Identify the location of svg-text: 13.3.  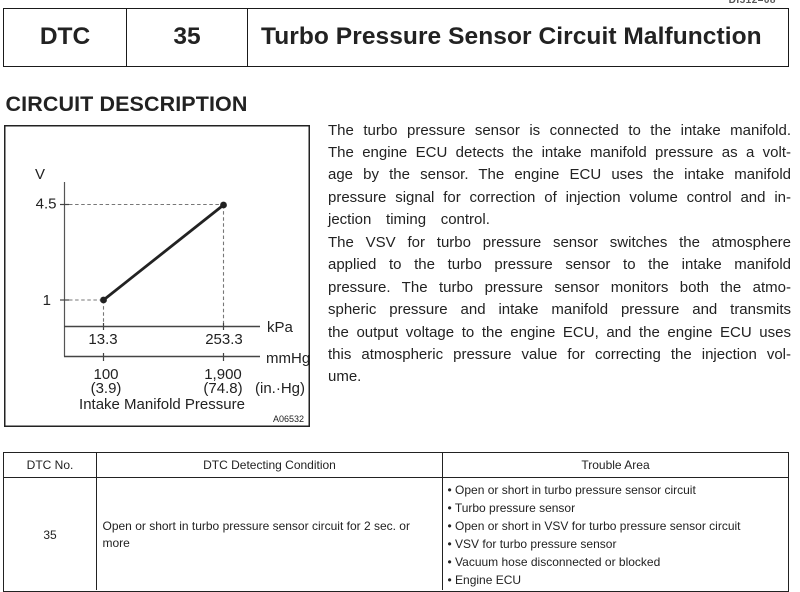
(102, 339).